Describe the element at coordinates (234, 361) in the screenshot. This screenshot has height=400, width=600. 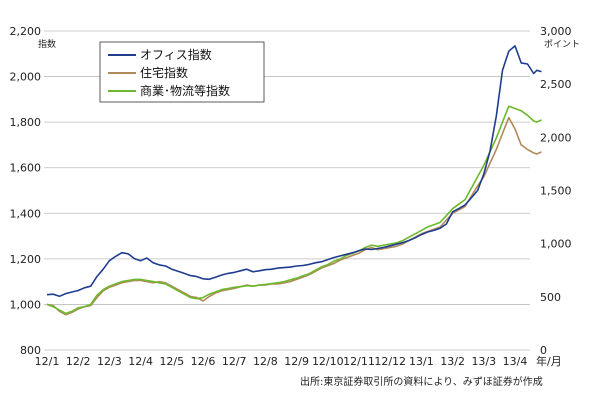
I see `x-tick-label: 12/7` at that location.